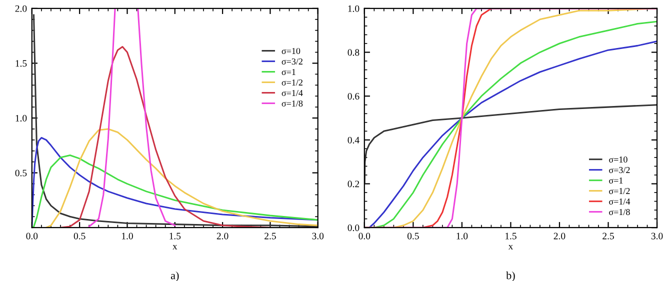  Describe the element at coordinates (21, 8) in the screenshot. I see `y-tick-label: 2.0` at that location.